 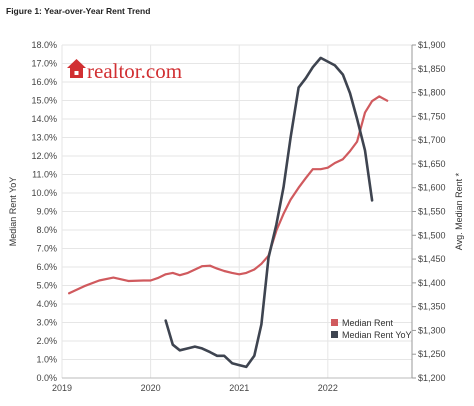 I want to click on y-right-tick-label: $1,750, so click(x=432, y=116).